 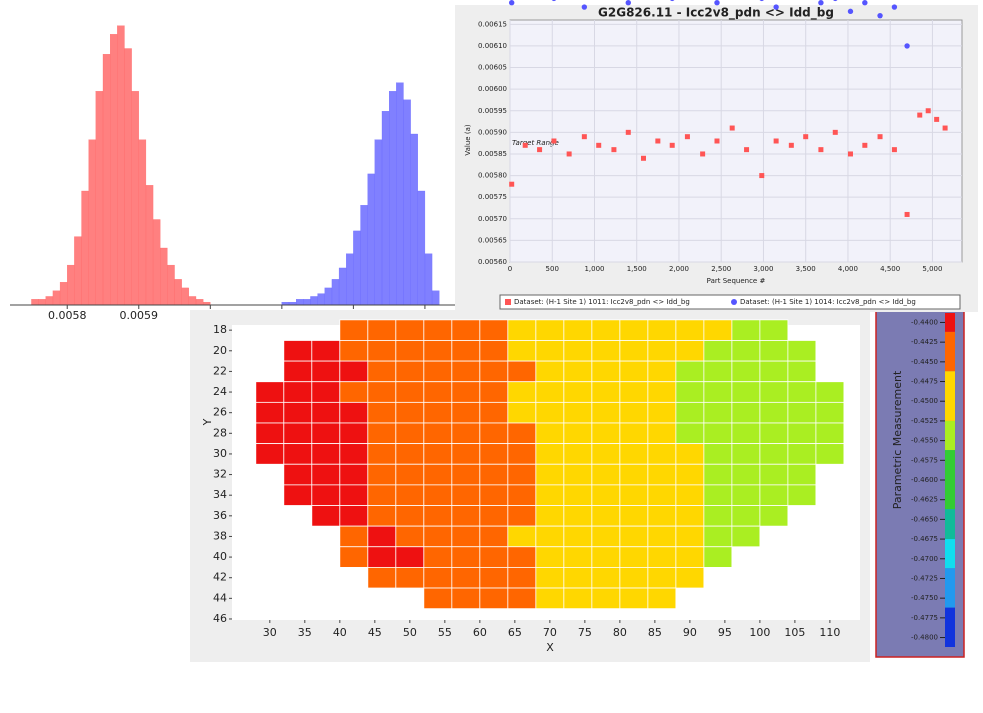 I want to click on x-tick-label: 500, so click(x=552, y=269).